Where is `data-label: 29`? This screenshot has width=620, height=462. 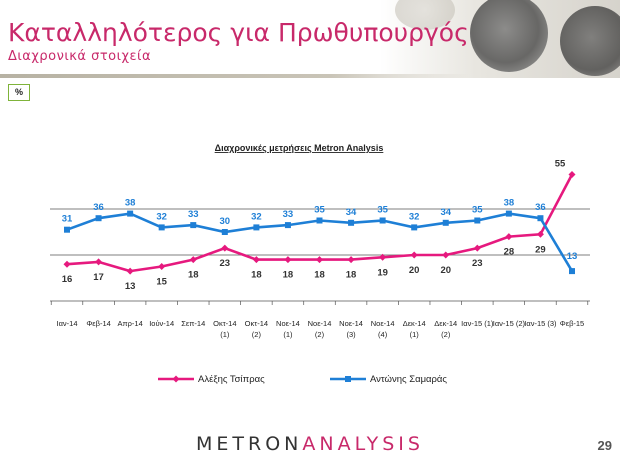
data-label: 29 is located at coordinates (540, 249).